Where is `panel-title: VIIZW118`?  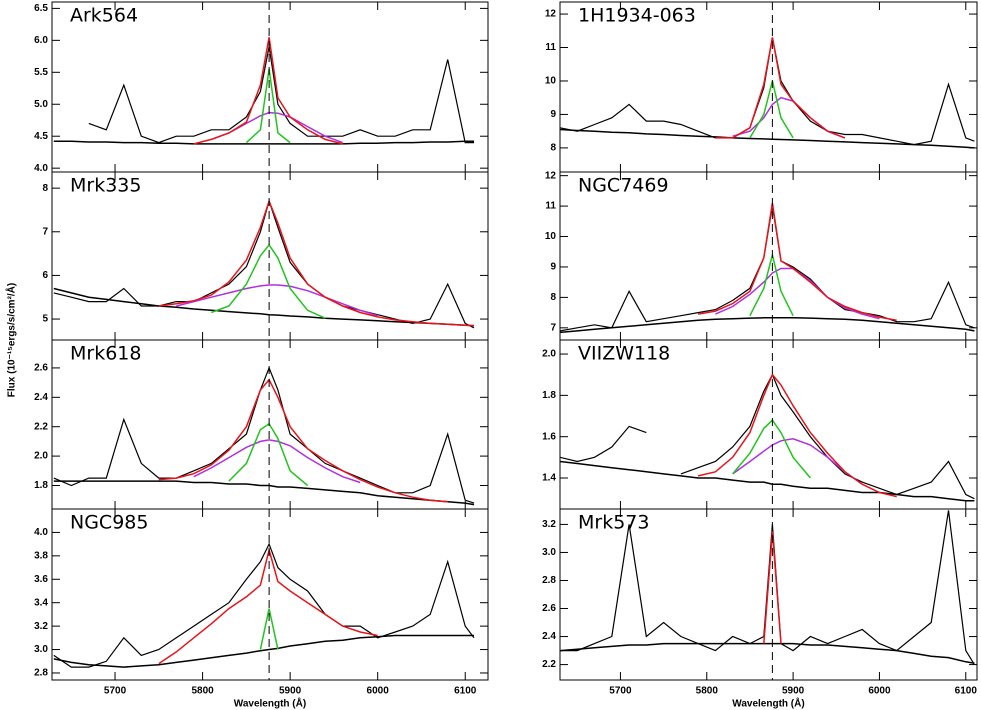 panel-title: VIIZW118 is located at coordinates (624, 354).